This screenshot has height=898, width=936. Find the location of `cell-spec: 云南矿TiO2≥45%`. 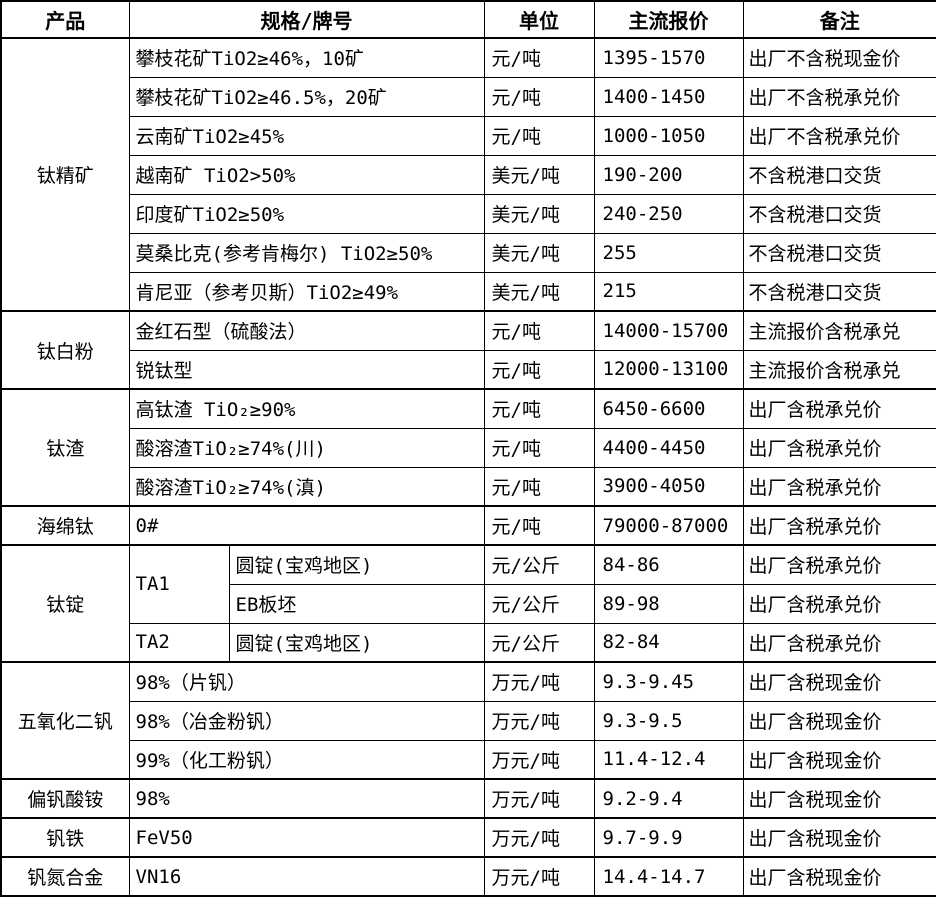

cell-spec: 云南矿TiO2≥45% is located at coordinates (306, 135).